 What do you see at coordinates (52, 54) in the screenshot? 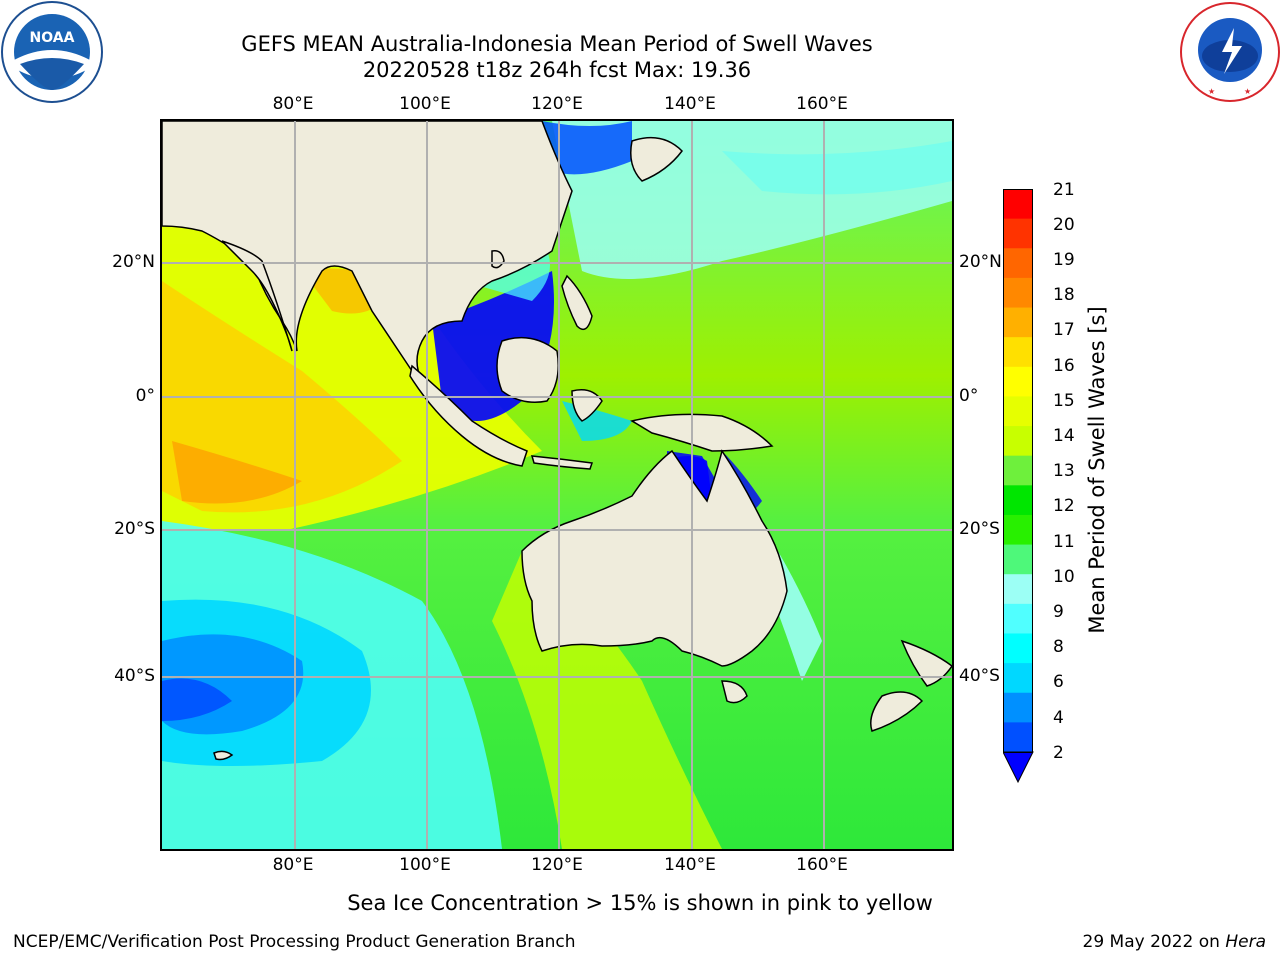
I see `noaa-logo: NOAA` at bounding box center [52, 54].